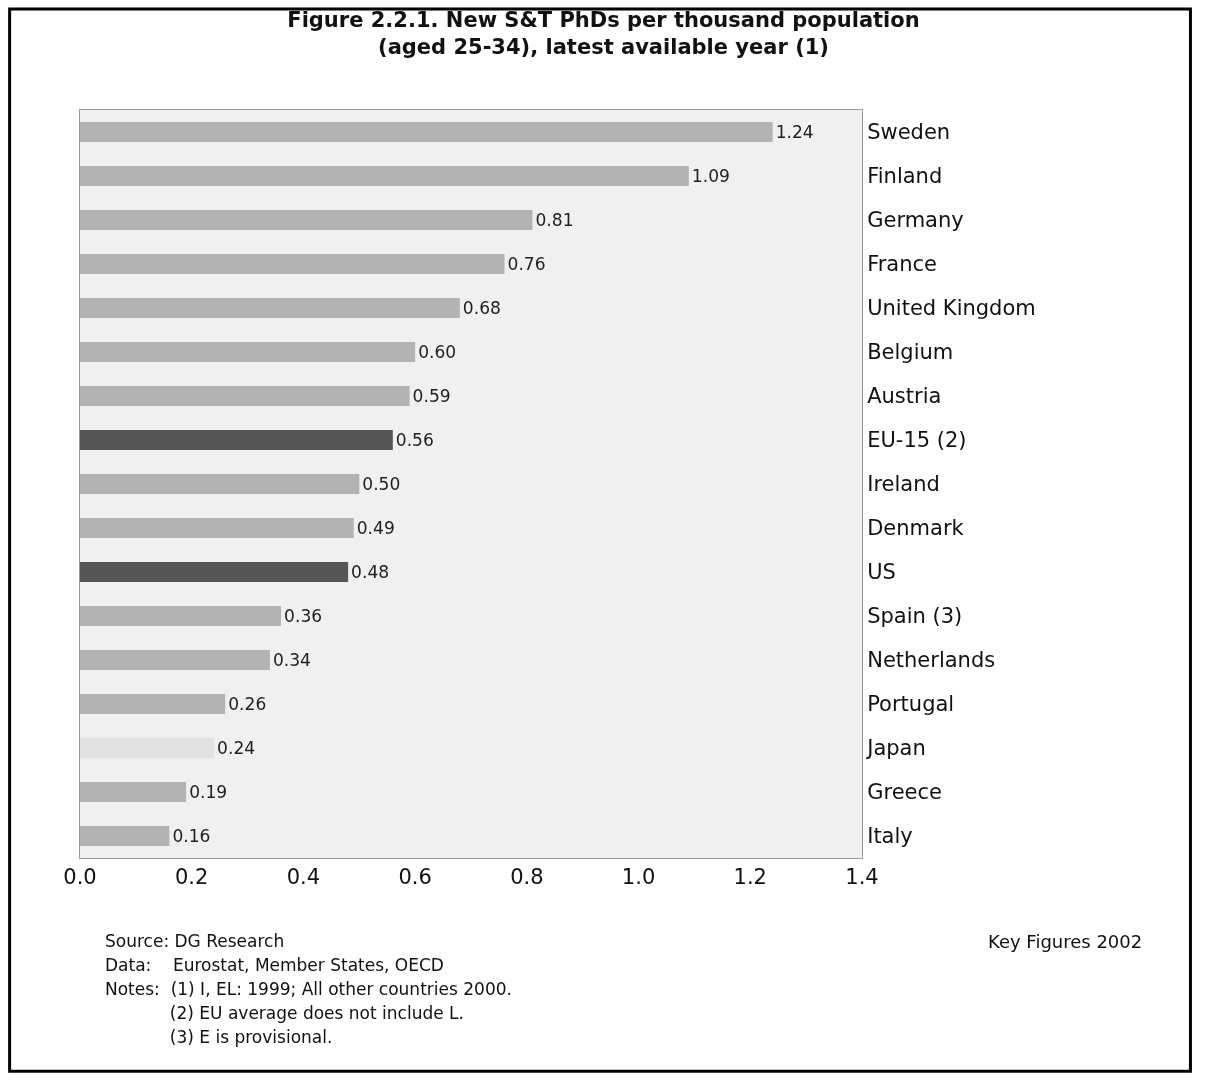  I want to click on y-tick-label: Italy, so click(890, 836).